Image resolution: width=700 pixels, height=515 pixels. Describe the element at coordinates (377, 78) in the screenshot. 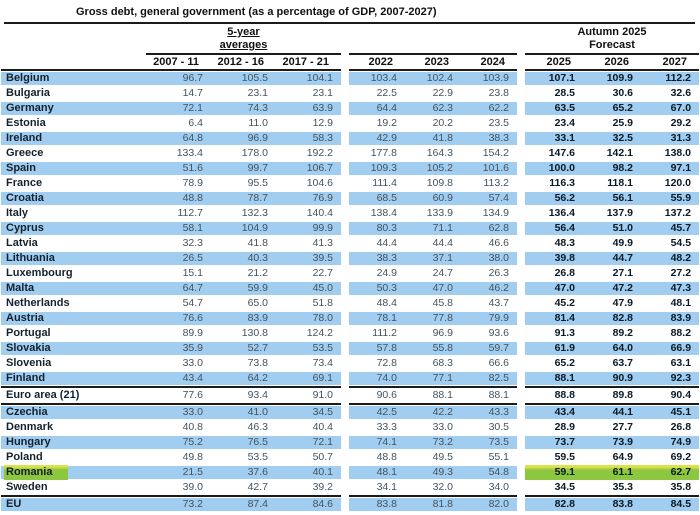

I see `value-cell: 103.4` at that location.